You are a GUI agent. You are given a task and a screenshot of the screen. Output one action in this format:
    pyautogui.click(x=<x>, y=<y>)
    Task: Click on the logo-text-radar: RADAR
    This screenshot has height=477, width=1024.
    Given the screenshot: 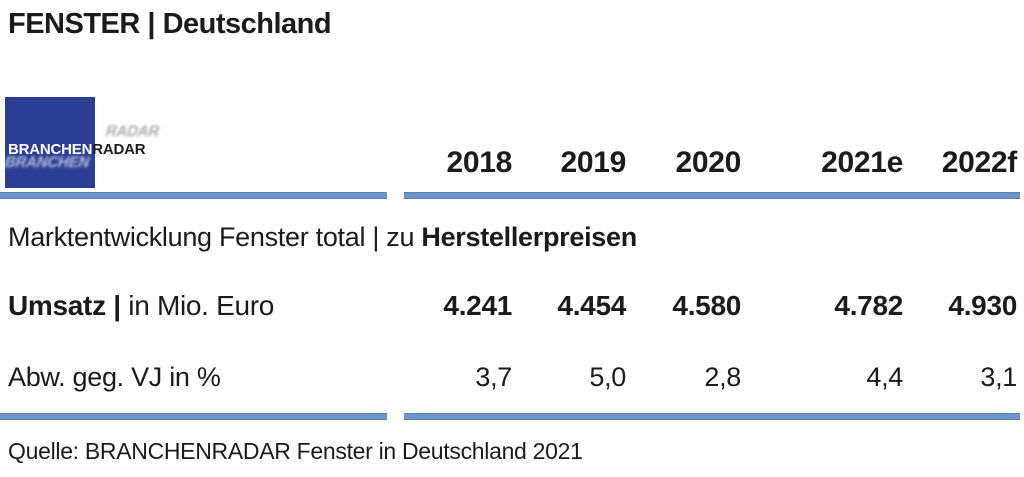 What is the action you would take?
    pyautogui.click(x=119, y=149)
    